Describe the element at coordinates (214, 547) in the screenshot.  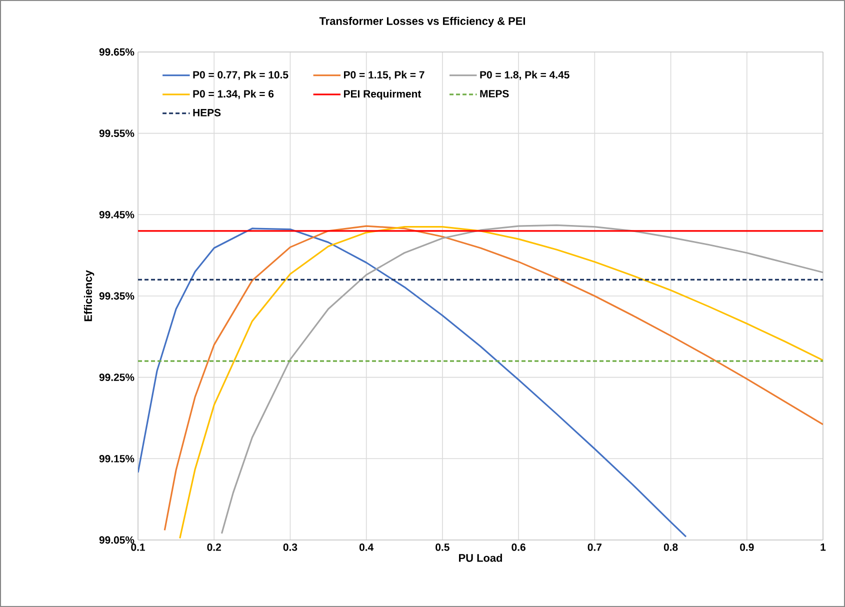
I see `x-tick-label: 0.2` at that location.